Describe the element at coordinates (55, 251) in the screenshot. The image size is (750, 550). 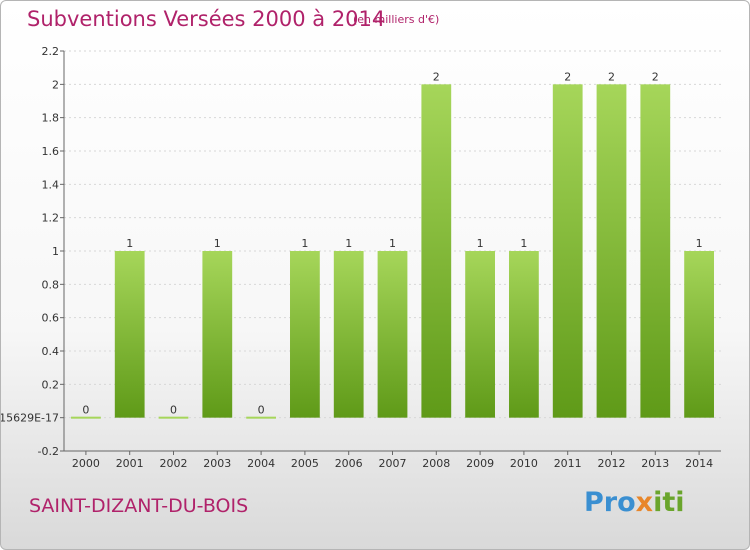
I see `y-tick-label: 1` at that location.